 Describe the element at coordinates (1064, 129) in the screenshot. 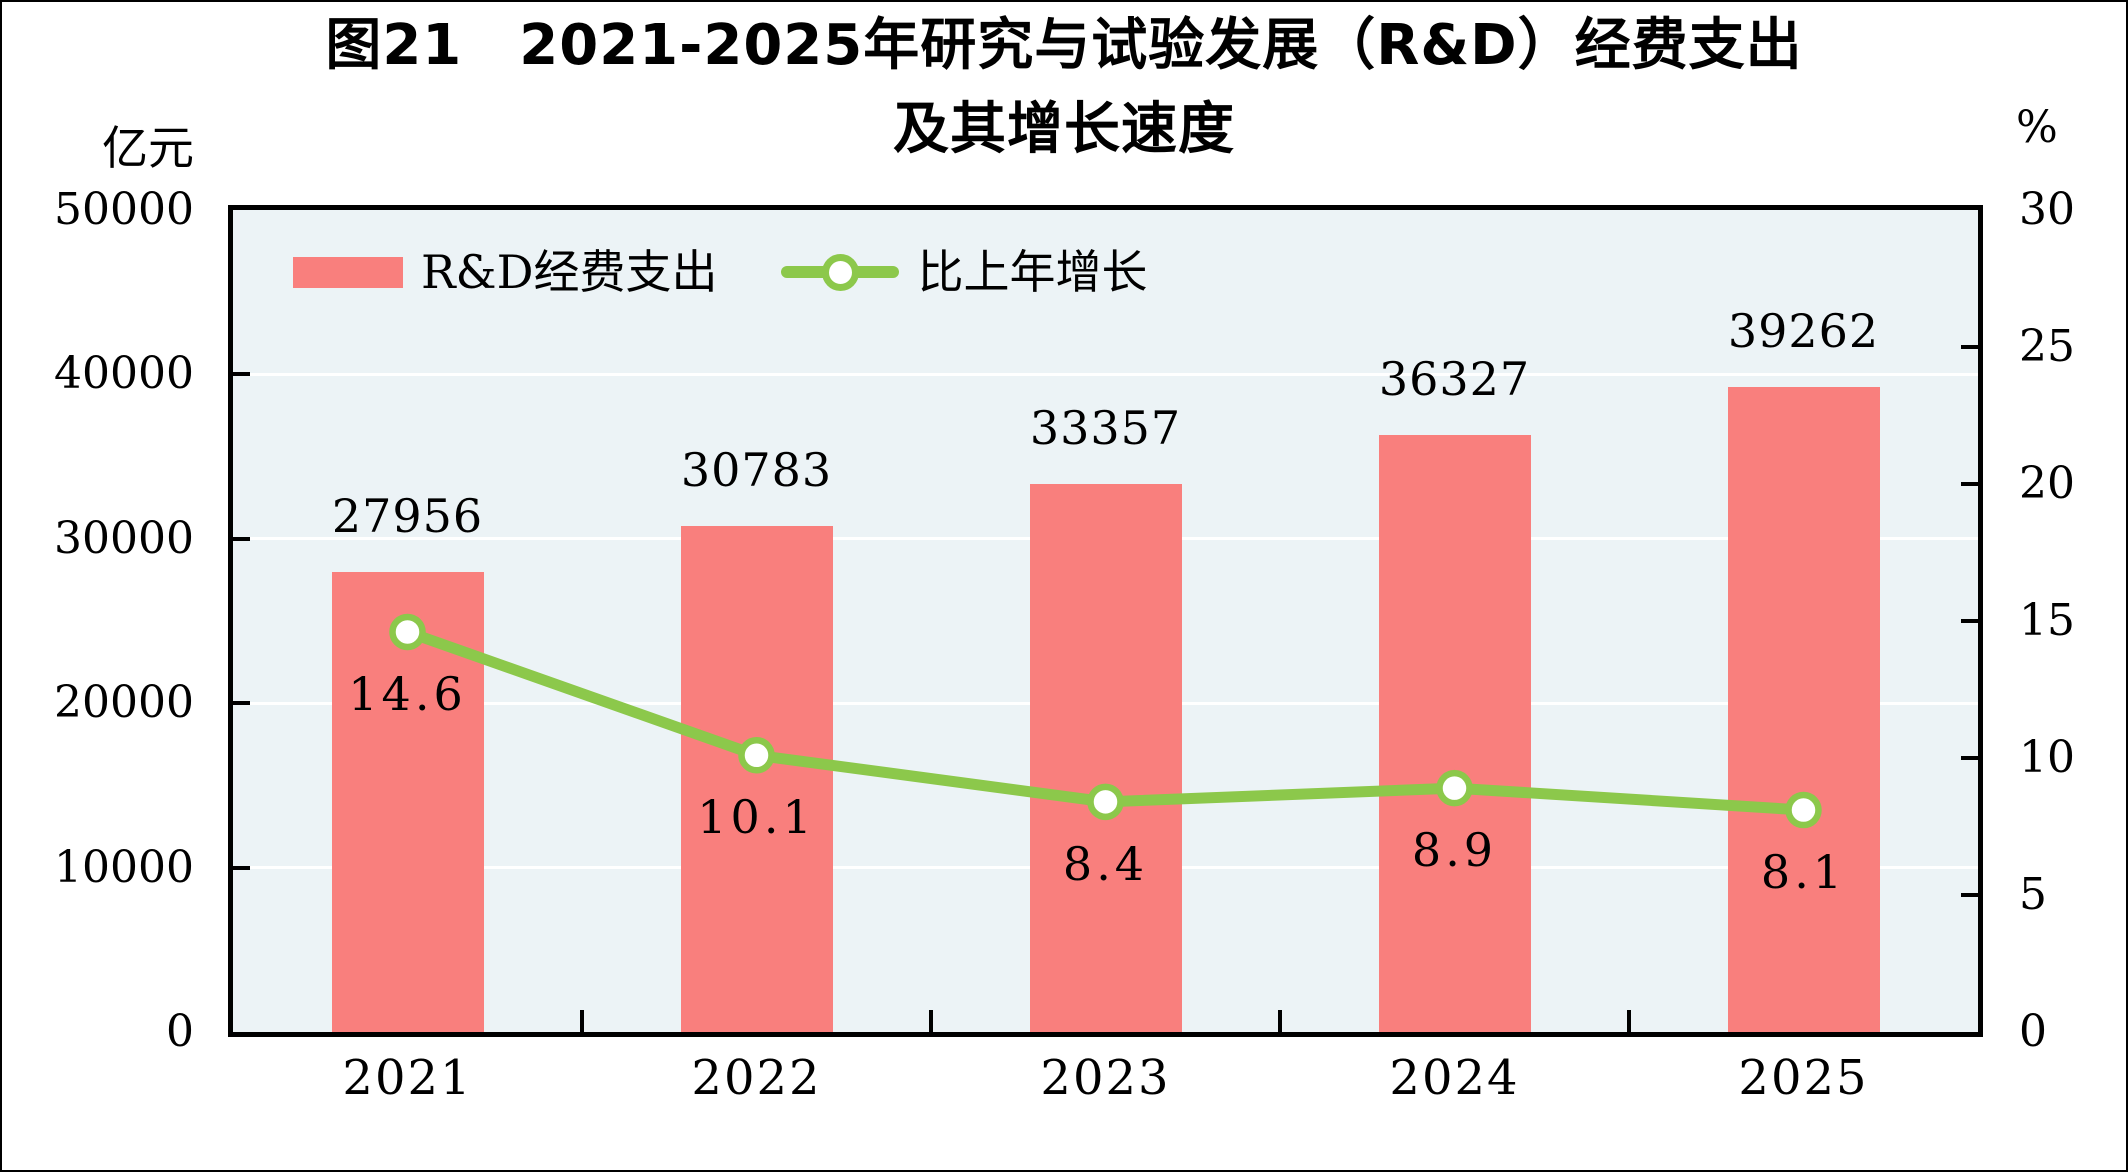

I see `chart-title-line2: 及其增长速度` at that location.